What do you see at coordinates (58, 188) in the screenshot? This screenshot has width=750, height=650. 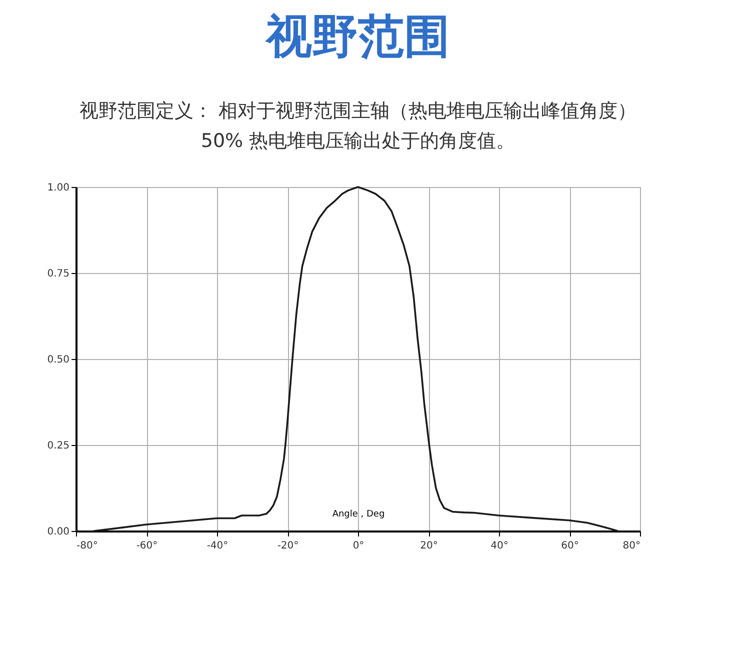 I see `y-tick-label: 1.00` at bounding box center [58, 188].